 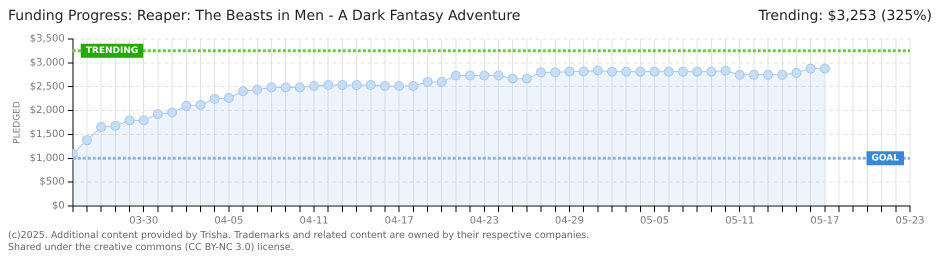 I want to click on y-tick-label: $500, so click(x=52, y=182).